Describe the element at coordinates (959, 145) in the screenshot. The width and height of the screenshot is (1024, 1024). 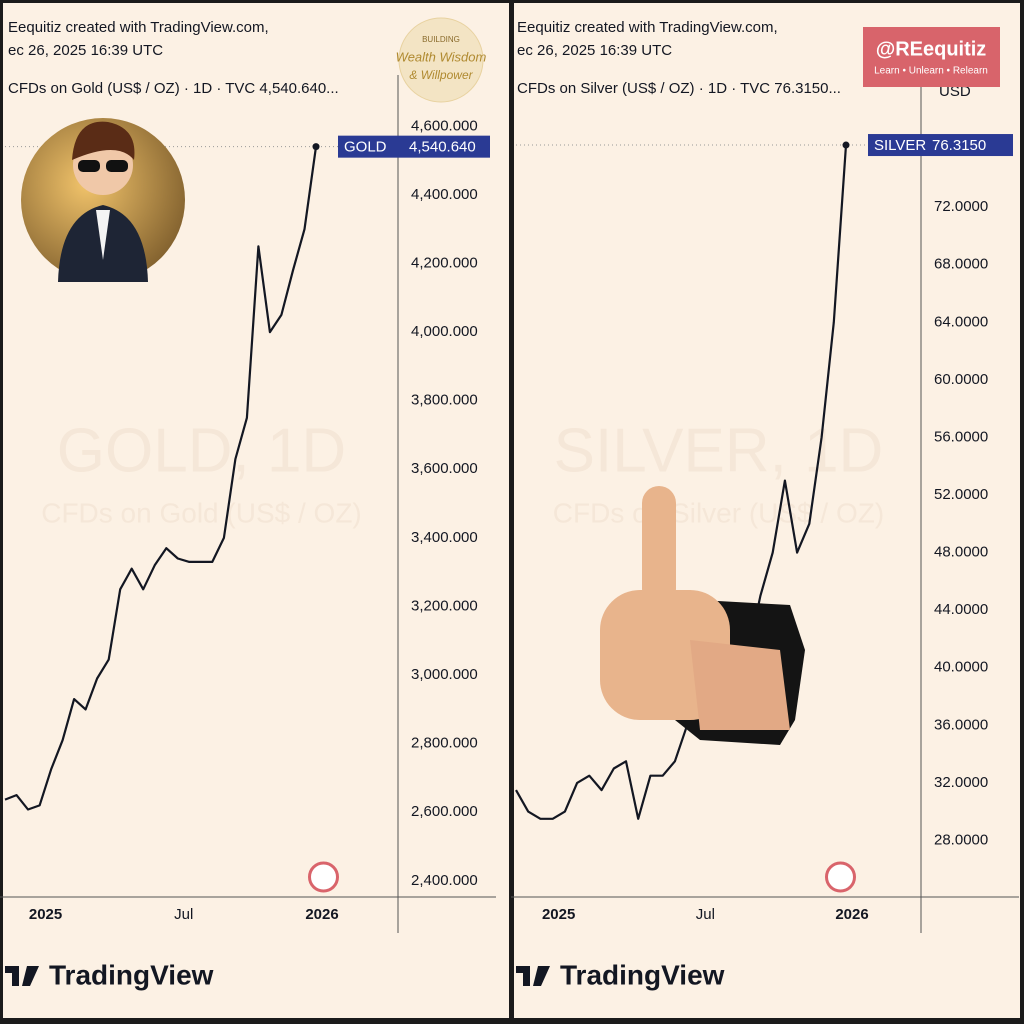
I see `price-label: 76.3150` at that location.